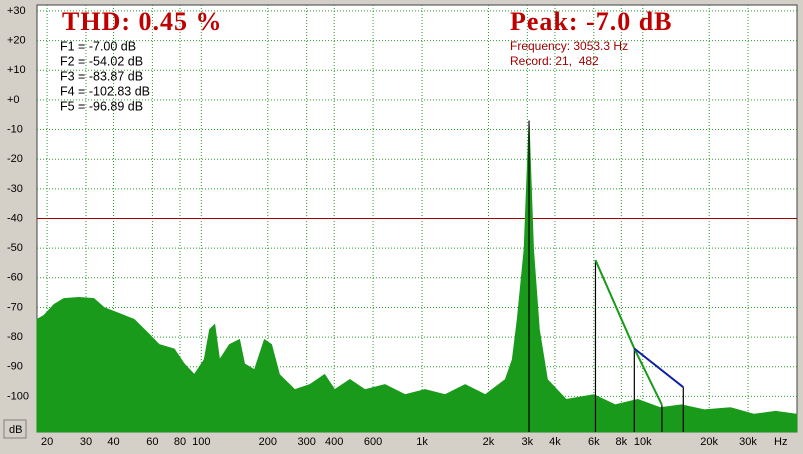  I want to click on x-tick-label: 300, so click(306, 442).